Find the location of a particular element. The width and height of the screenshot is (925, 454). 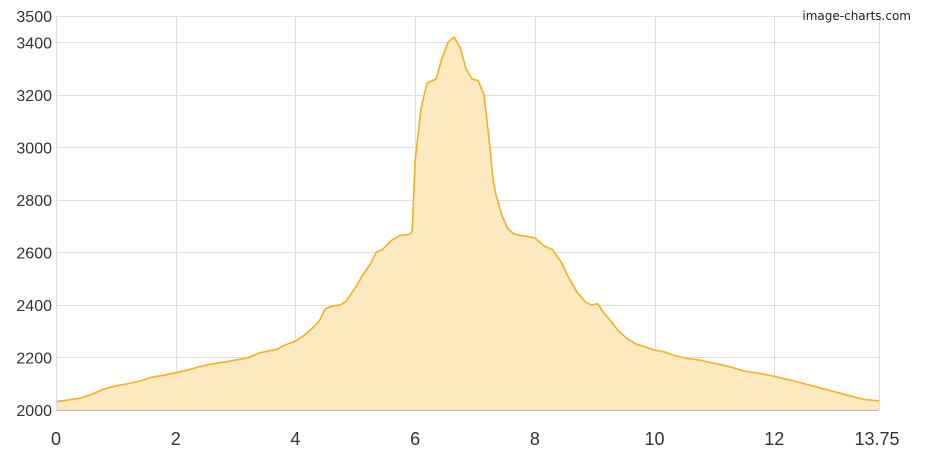

y-tick-label: 3200 is located at coordinates (34, 96).